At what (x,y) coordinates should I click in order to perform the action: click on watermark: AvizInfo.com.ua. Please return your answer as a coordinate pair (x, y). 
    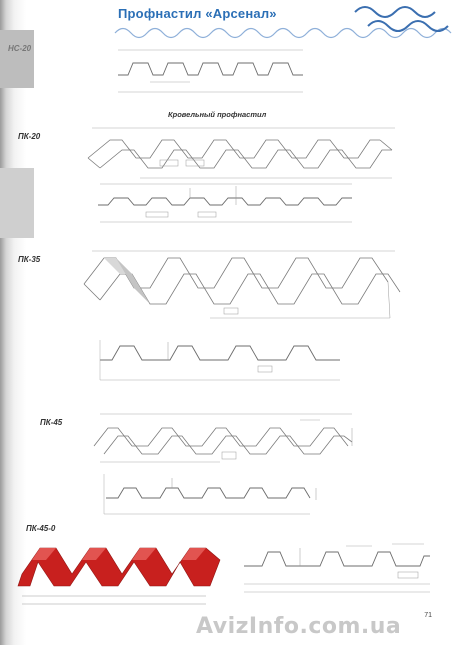
    Looking at the image, I should click on (299, 626).